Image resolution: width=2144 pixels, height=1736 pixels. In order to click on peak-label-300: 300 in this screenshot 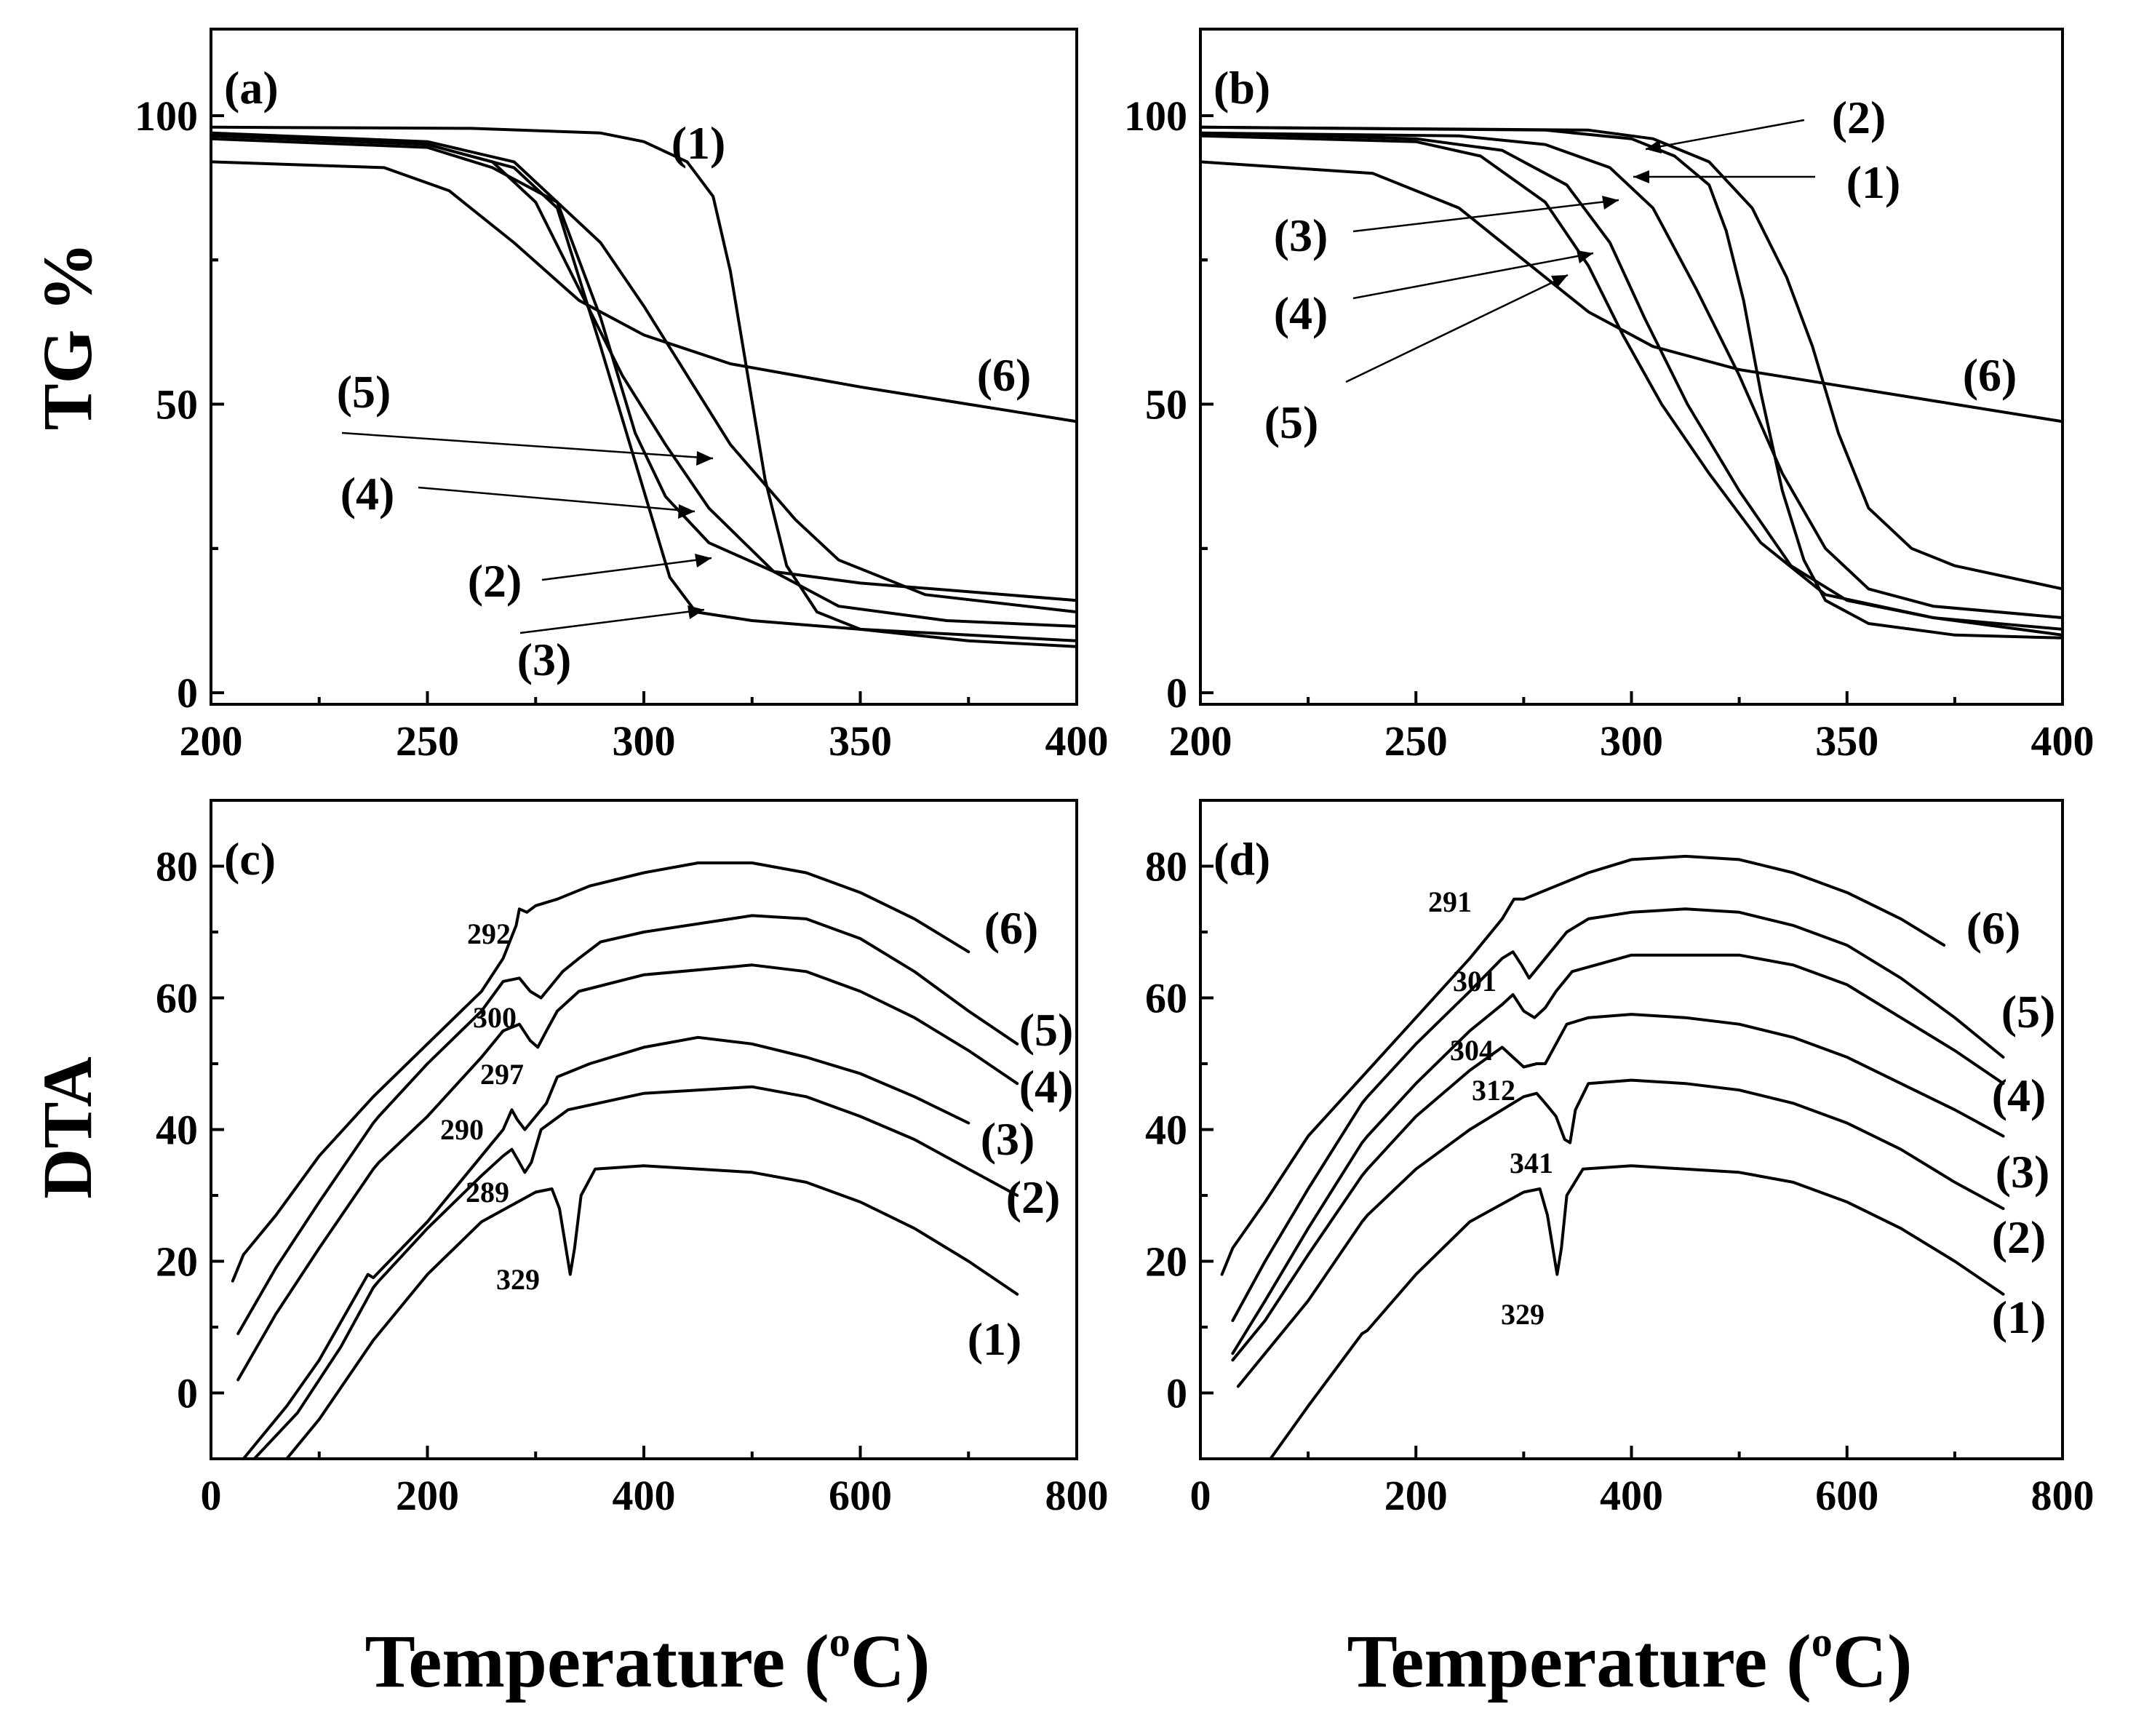, I will do `click(495, 1017)`.